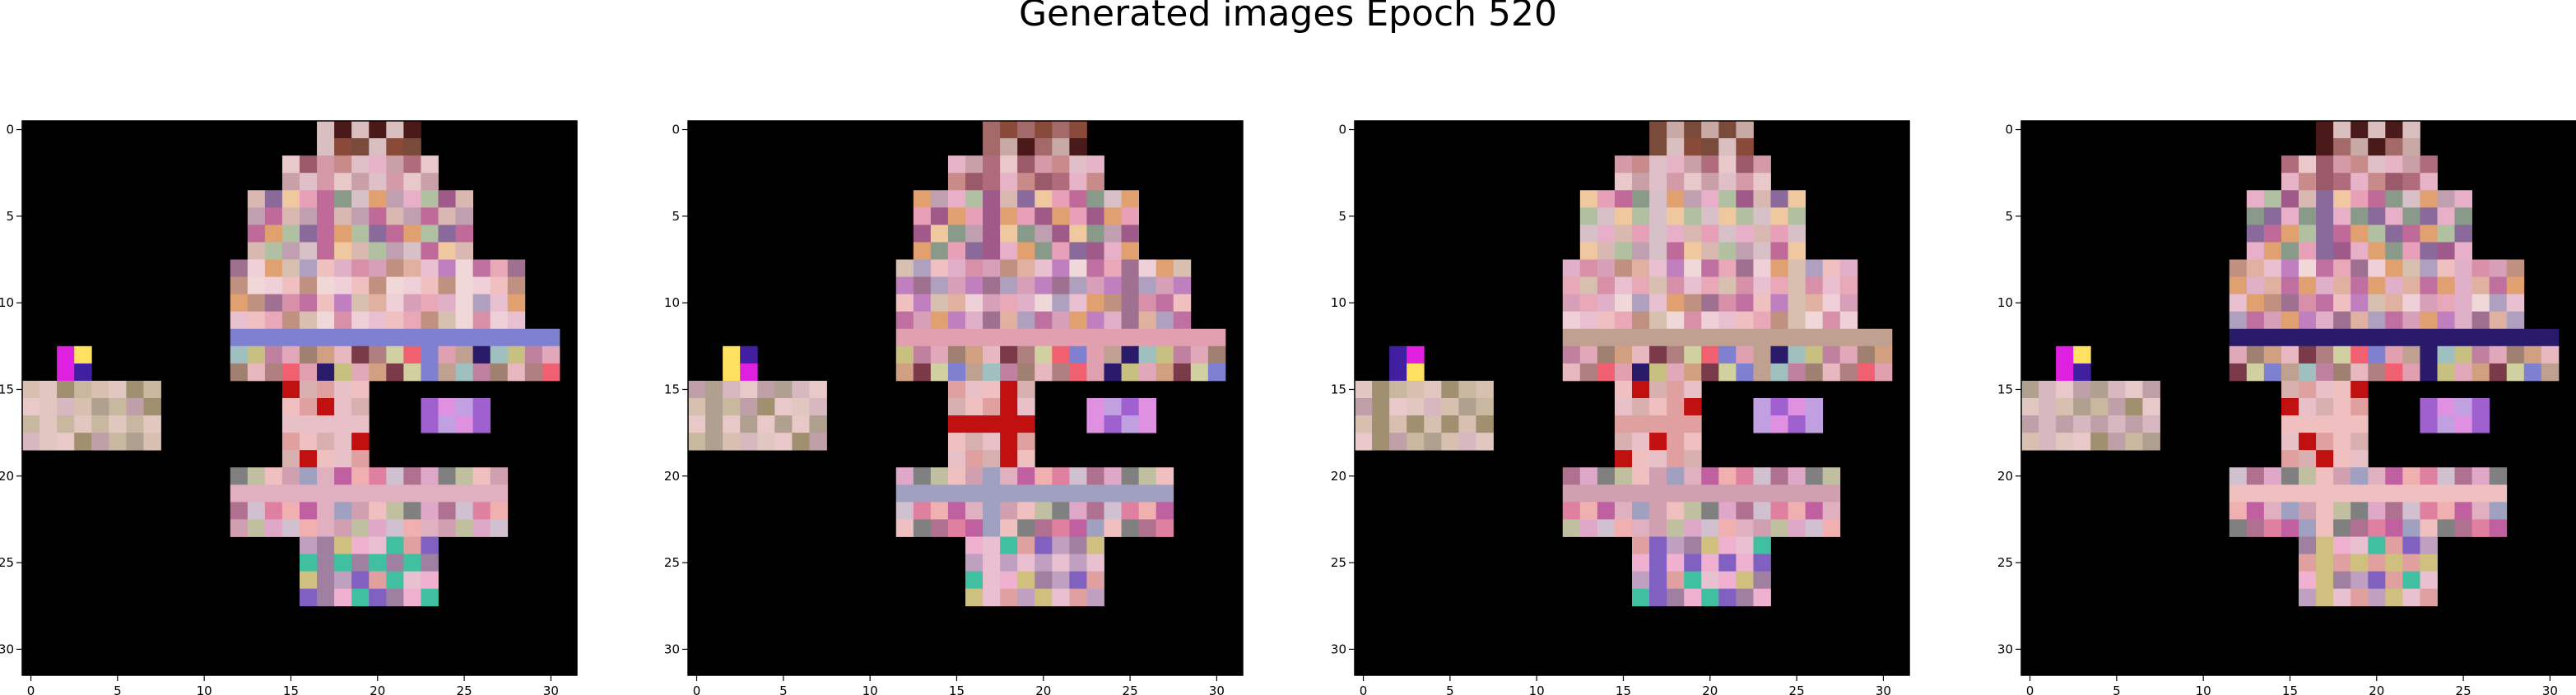 Image resolution: width=2576 pixels, height=695 pixels. Describe the element at coordinates (672, 562) in the screenshot. I see `y-tick-label: 25` at that location.